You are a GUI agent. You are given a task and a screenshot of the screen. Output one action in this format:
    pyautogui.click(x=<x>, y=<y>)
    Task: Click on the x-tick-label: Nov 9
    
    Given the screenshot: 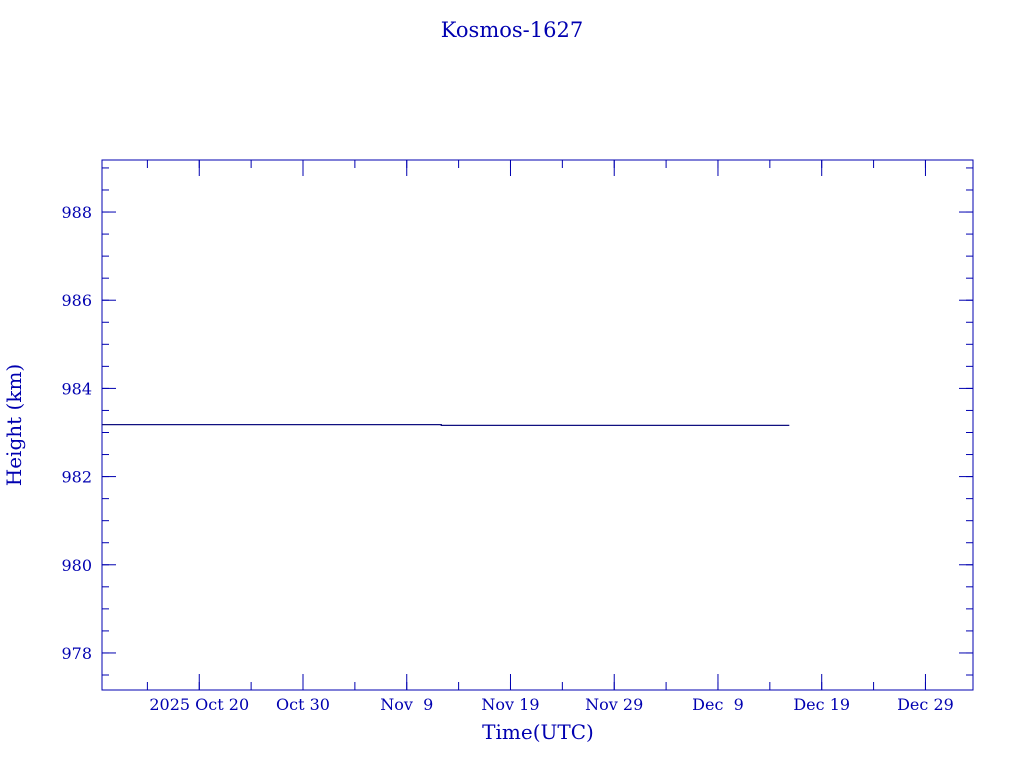 What is the action you would take?
    pyautogui.click(x=406, y=704)
    